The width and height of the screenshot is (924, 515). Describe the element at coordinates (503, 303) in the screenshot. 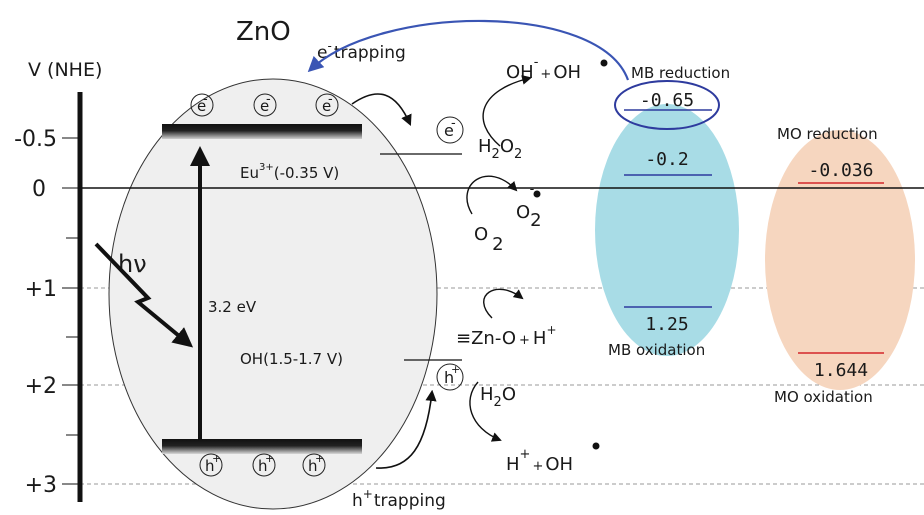

I see `zn-o-arrow` at that location.